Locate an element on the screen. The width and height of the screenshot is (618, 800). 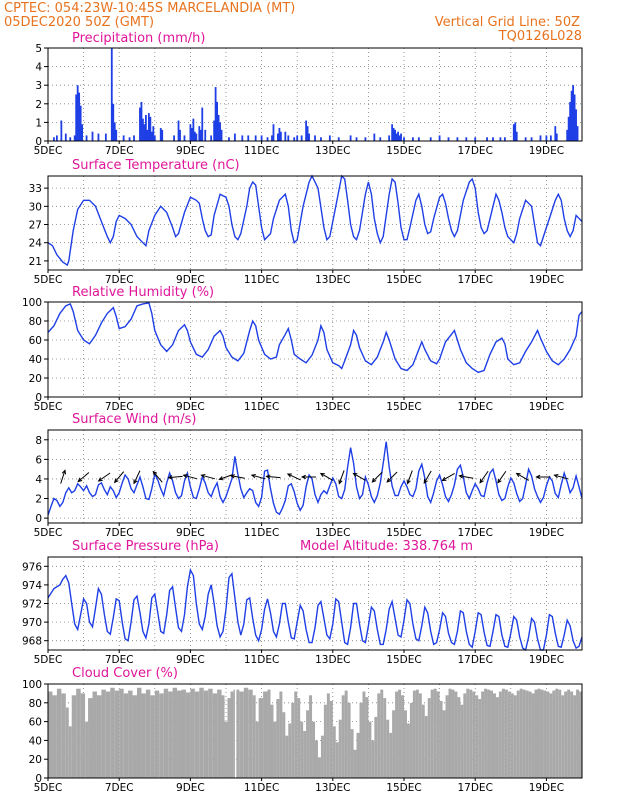
x-tick-label: 17DEC is located at coordinates (474, 788).